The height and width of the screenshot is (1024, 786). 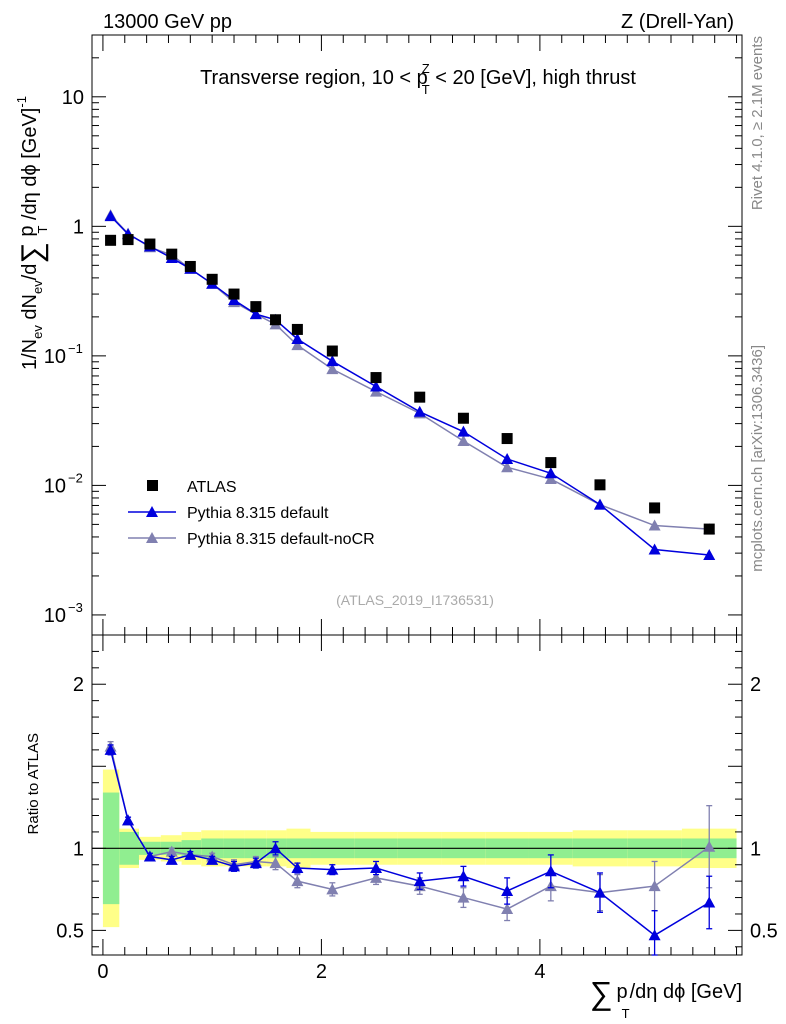 I want to click on ratio-uncertainty-bands, so click(x=417, y=848).